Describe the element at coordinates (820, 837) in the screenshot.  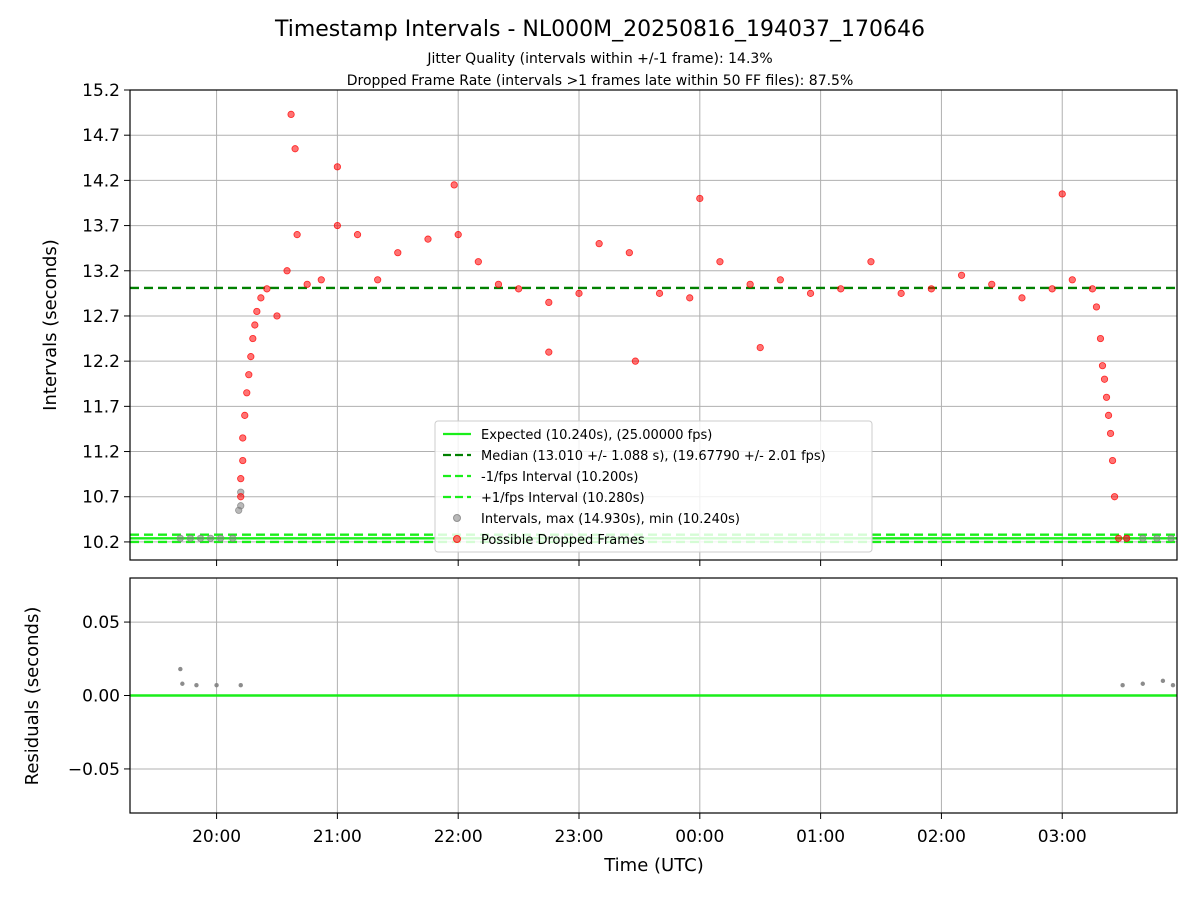
I see `x-tick-label: 01:00` at that location.